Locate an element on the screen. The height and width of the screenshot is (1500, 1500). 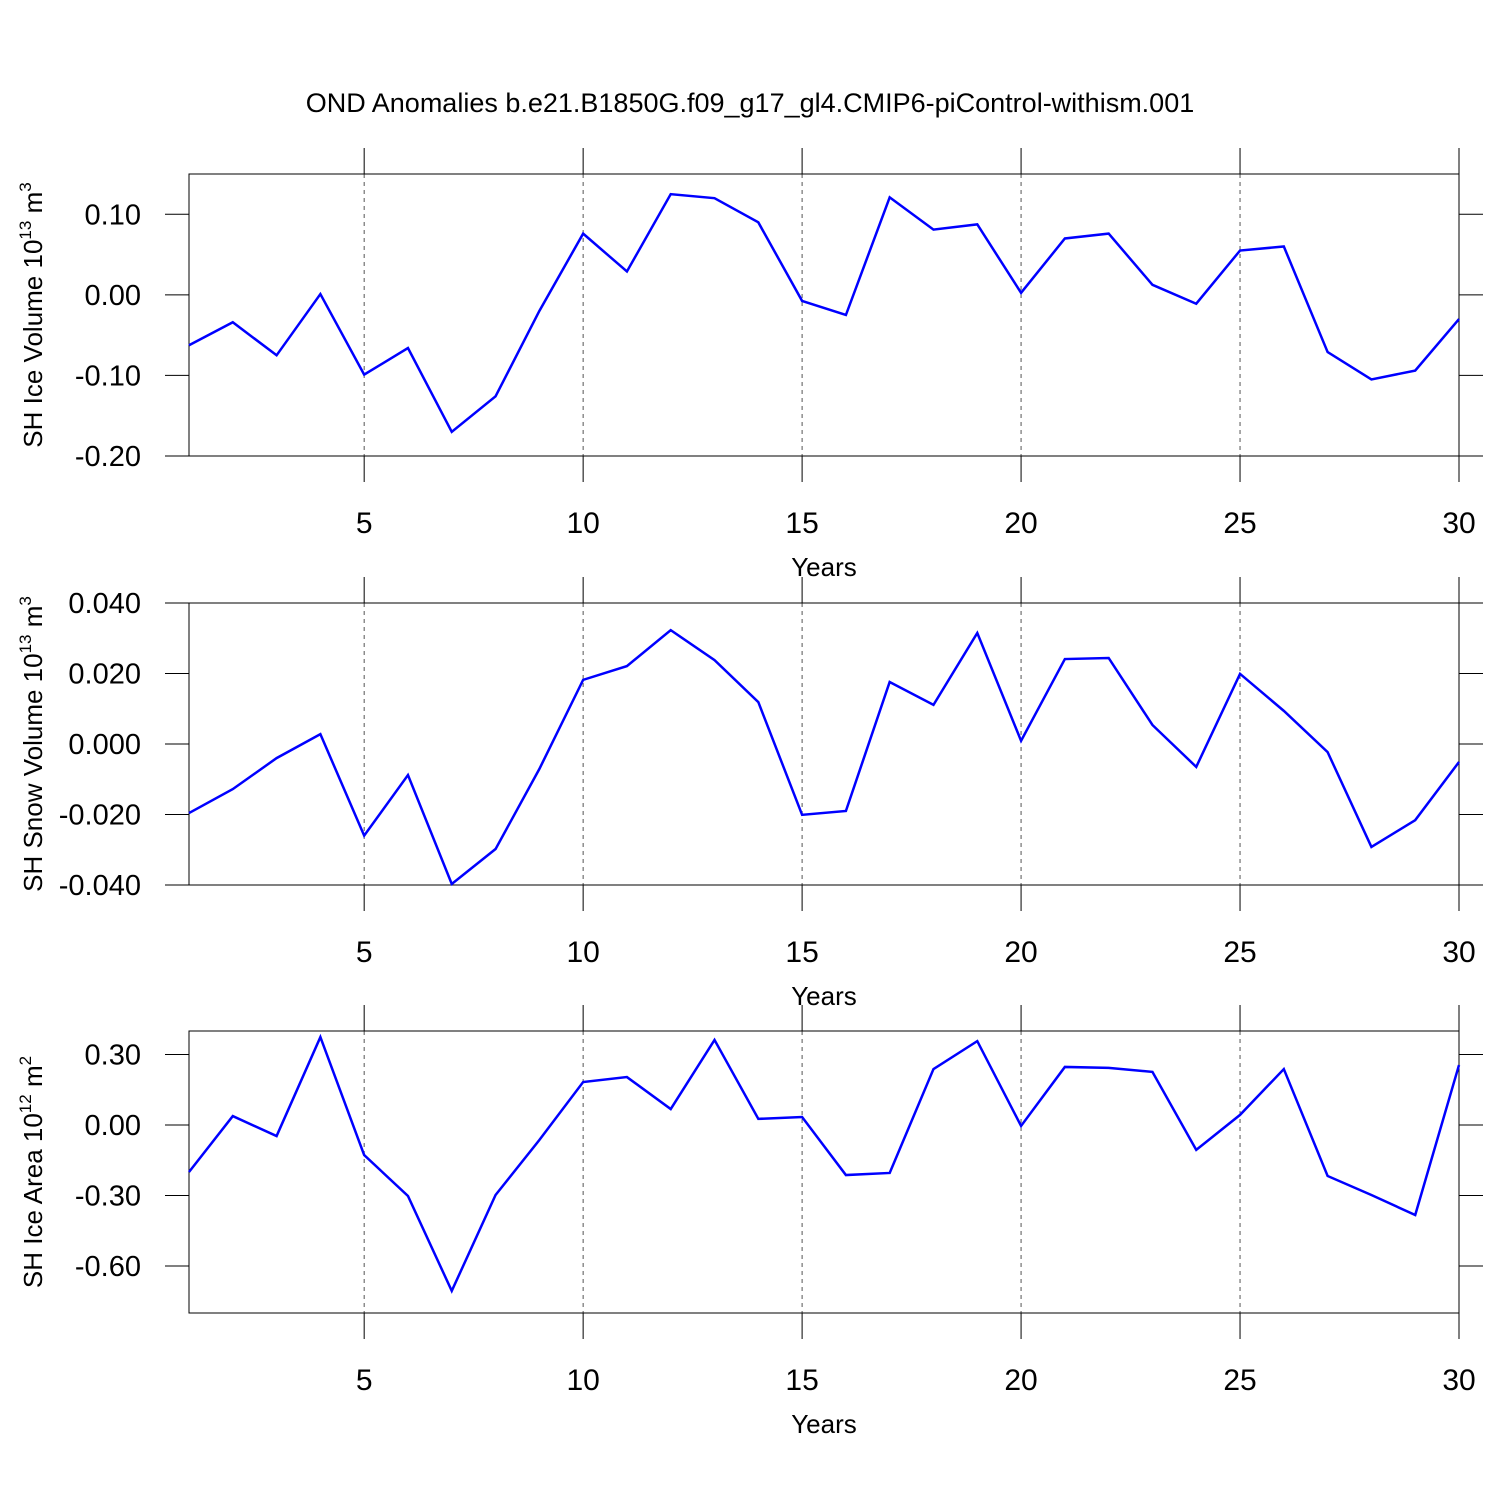
label-superscript: 12 is located at coordinates (25, 1103).